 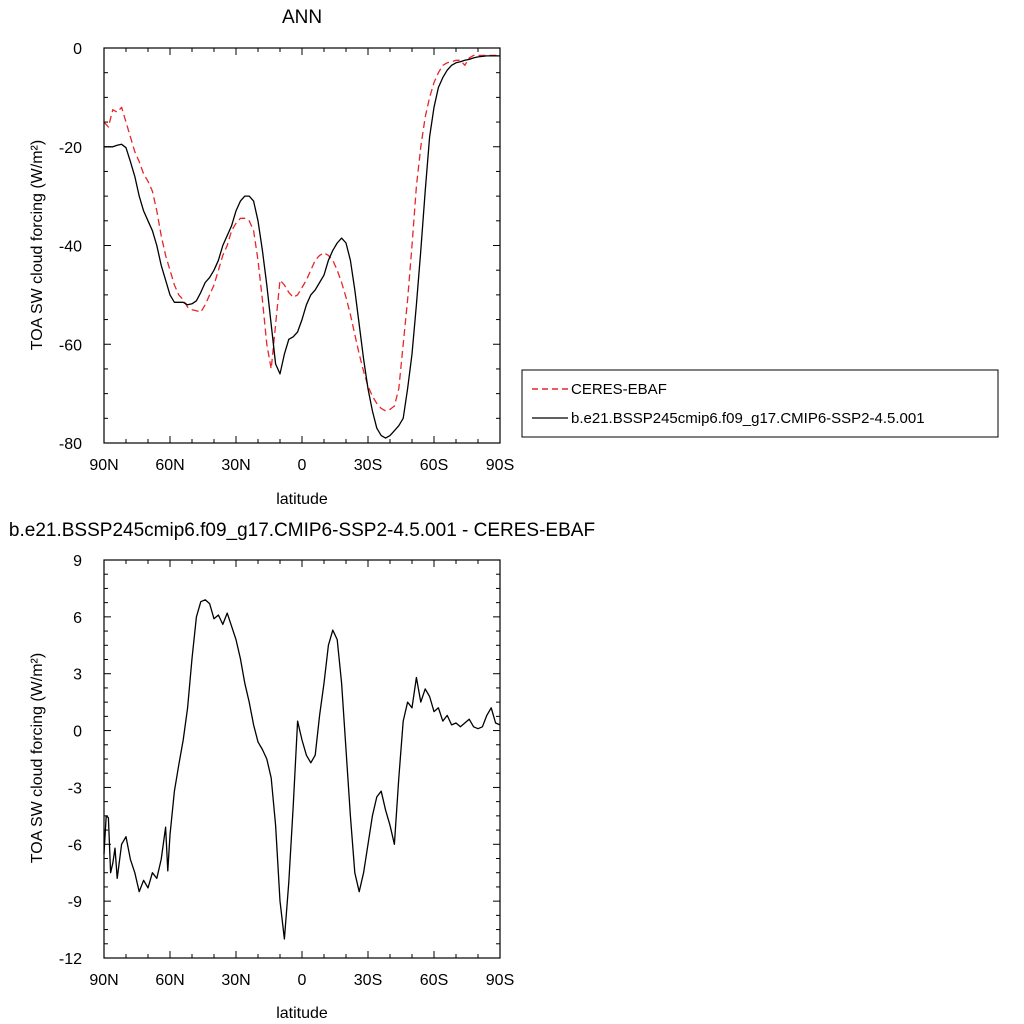 I want to click on y-tick-label: -40, so click(x=70, y=247).